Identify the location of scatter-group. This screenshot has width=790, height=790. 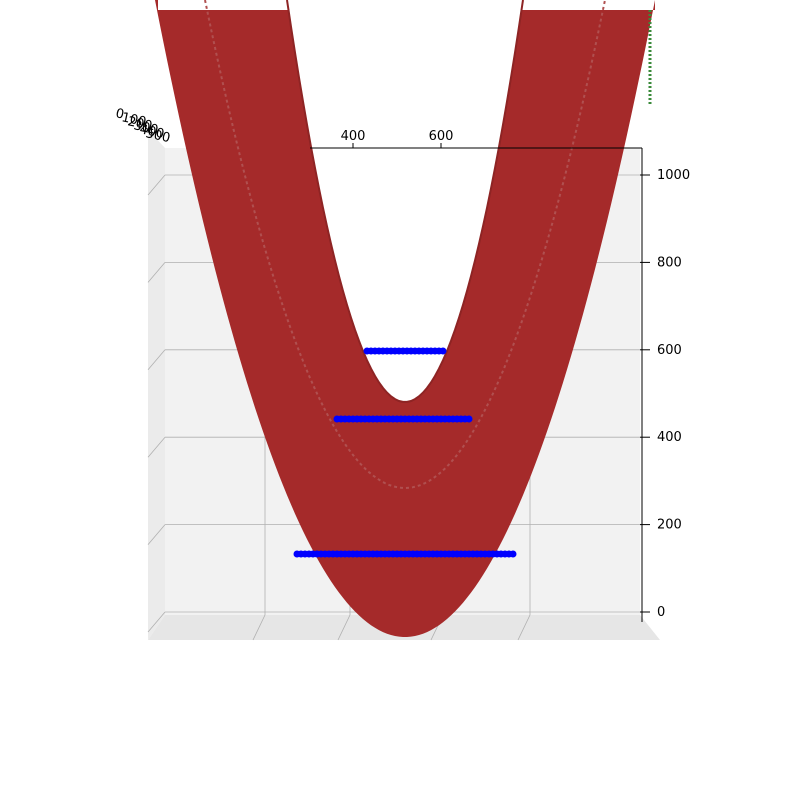
(405, 452).